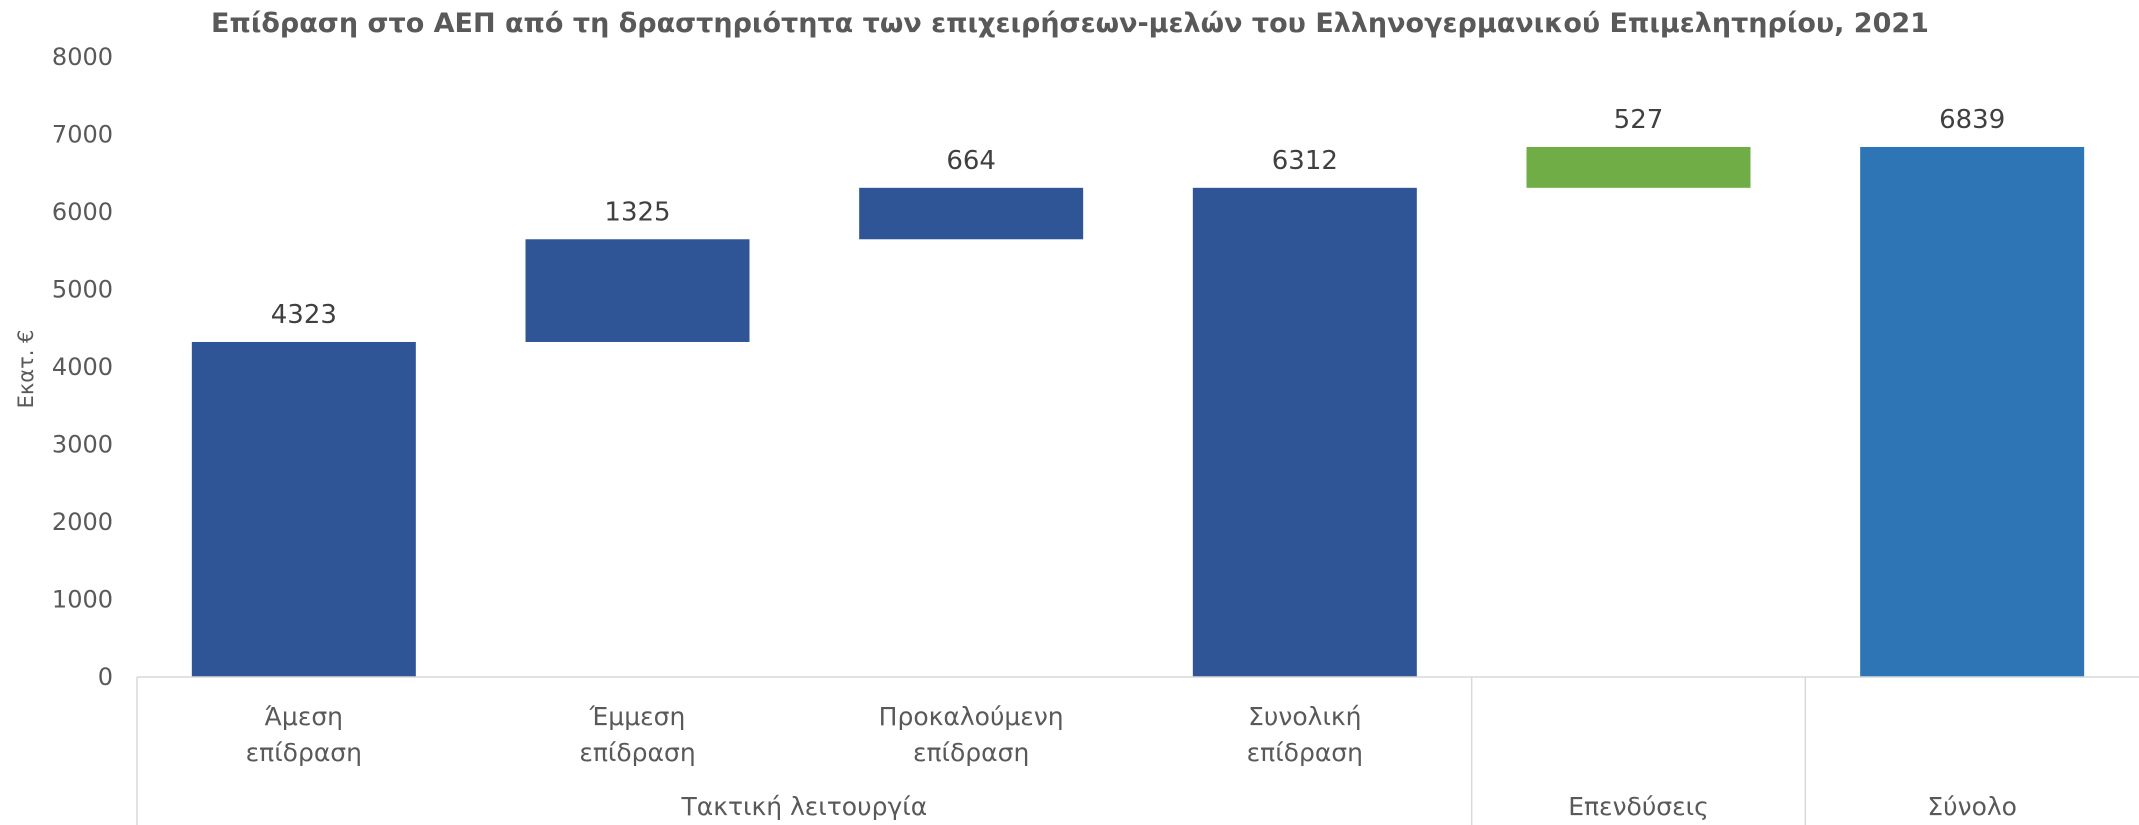 Image resolution: width=2139 pixels, height=825 pixels. Describe the element at coordinates (304, 315) in the screenshot. I see `data-label: 4323` at that location.